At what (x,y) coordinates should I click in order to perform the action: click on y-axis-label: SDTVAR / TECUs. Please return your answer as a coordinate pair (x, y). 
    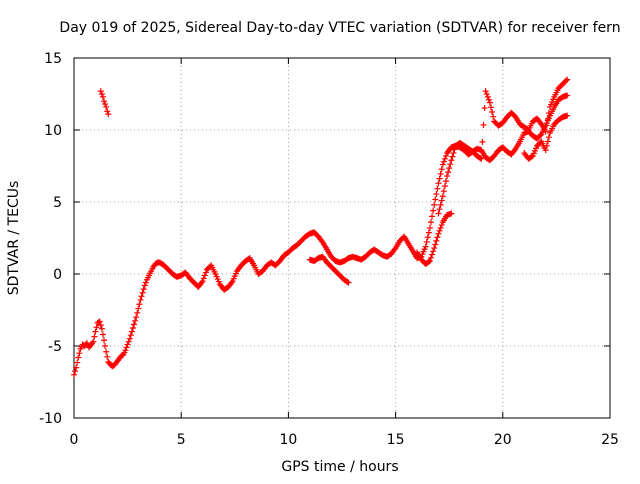
    Looking at the image, I should click on (14, 238).